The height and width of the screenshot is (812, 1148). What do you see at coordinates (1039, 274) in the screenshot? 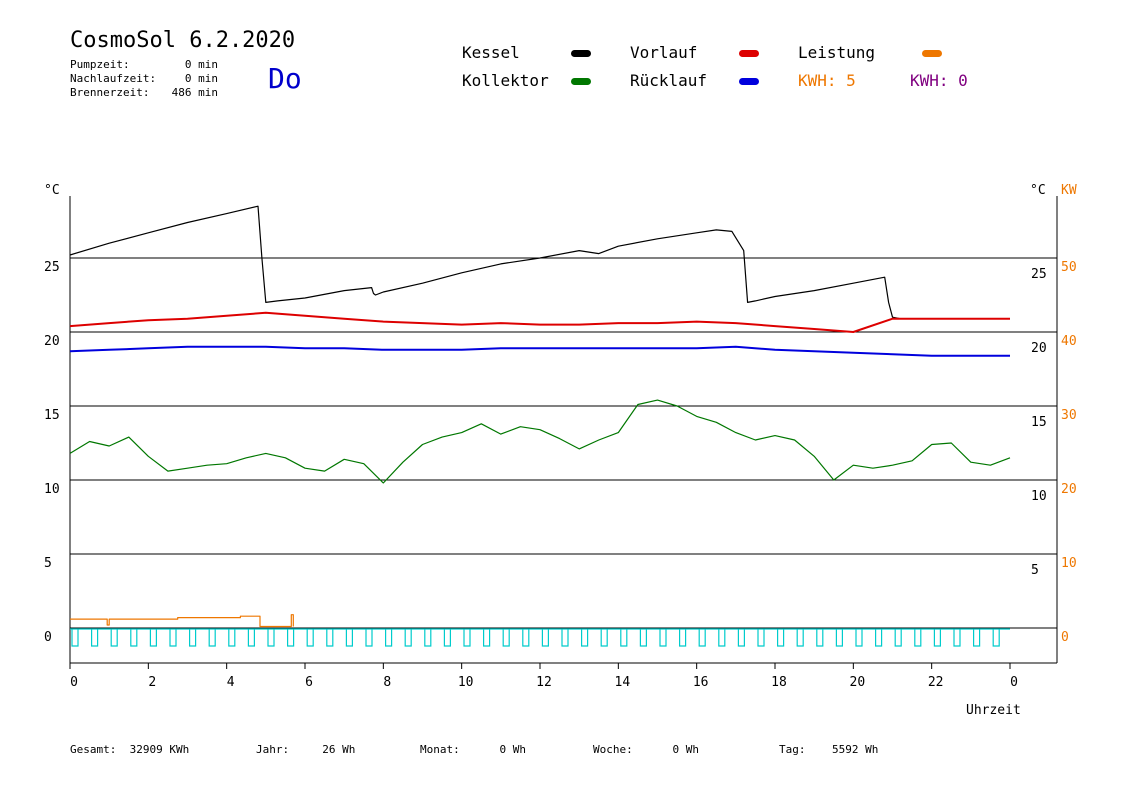
I see `y-tick-label-right: 25` at bounding box center [1039, 274].